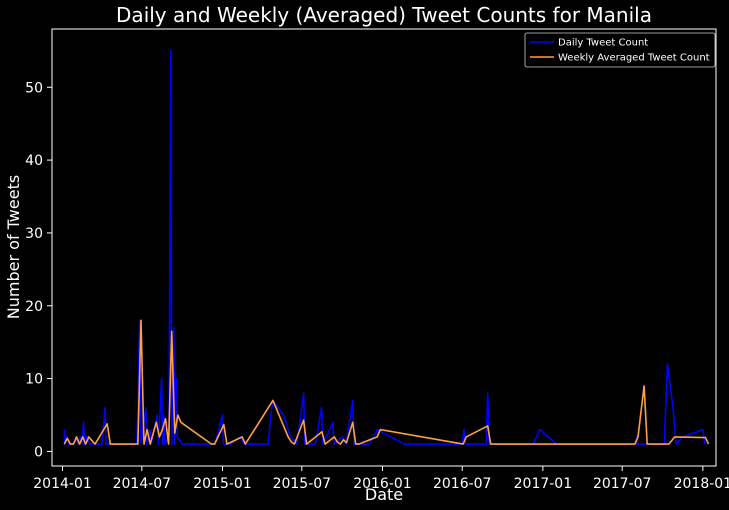 Image resolution: width=729 pixels, height=510 pixels. I want to click on x-tick-label-0: 2014-01, so click(62, 484).